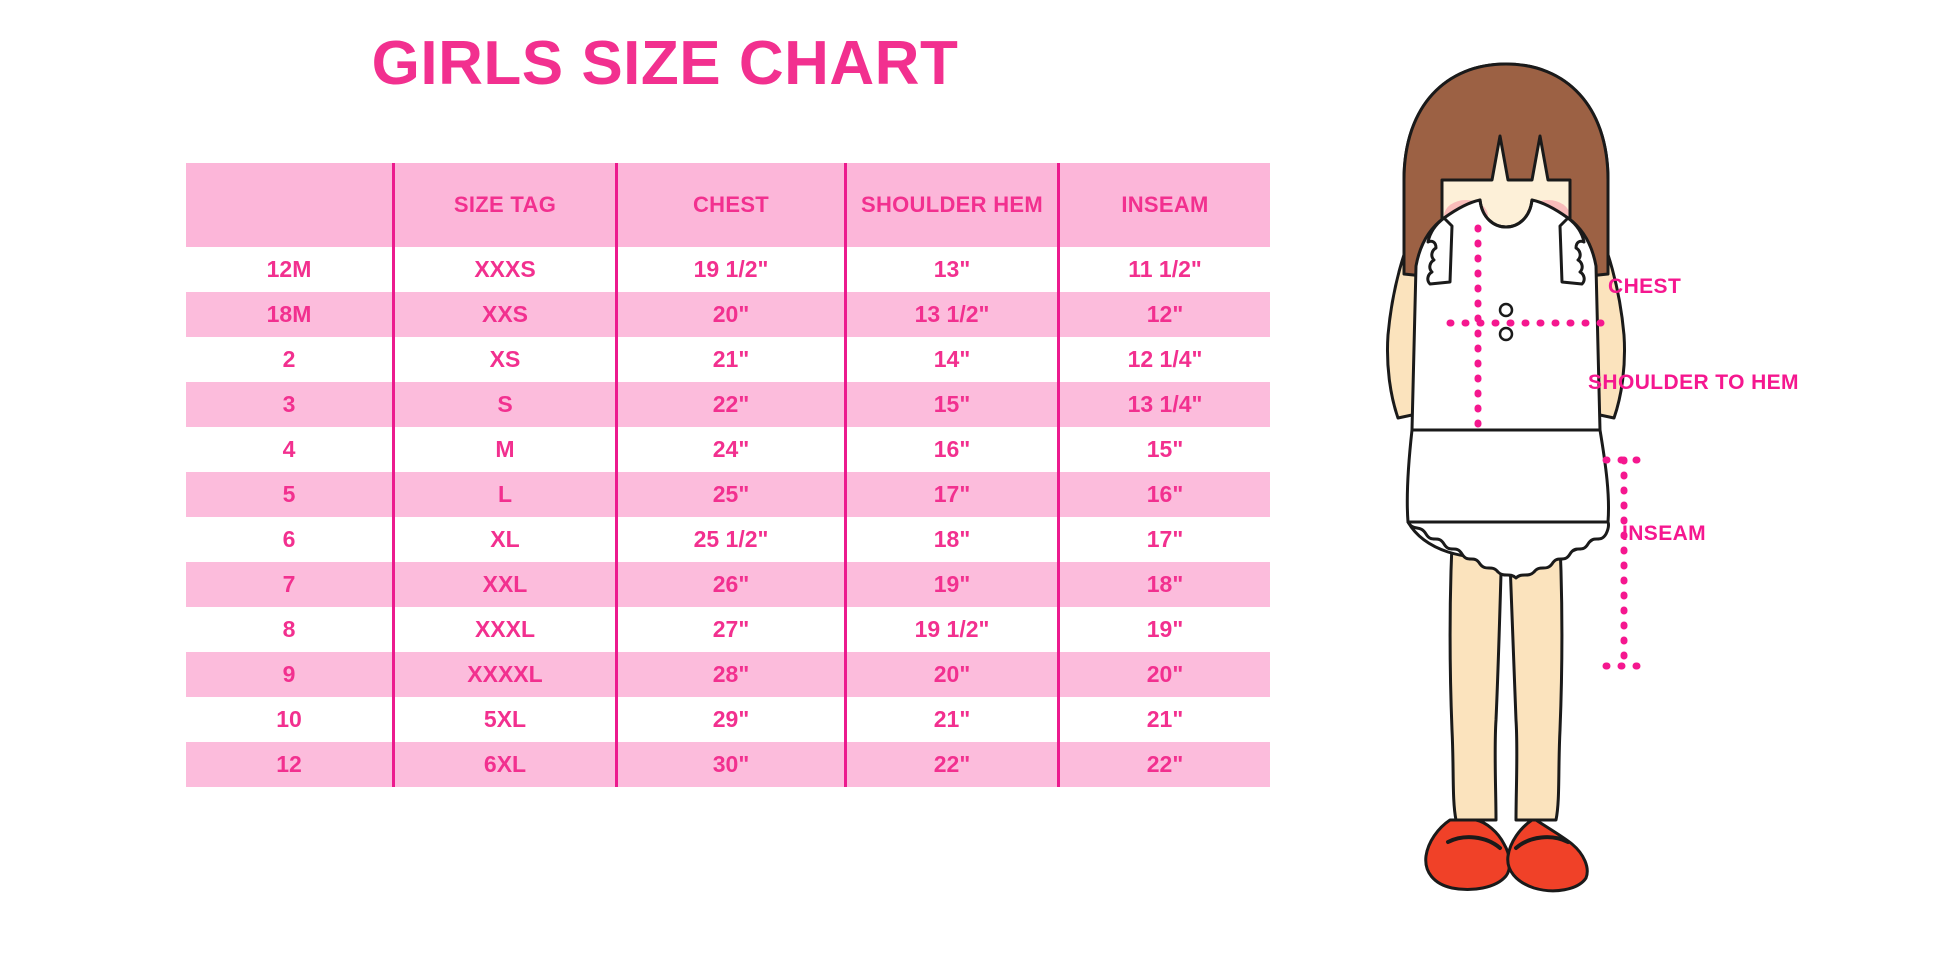  I want to click on table-row: 2 XS 21" 14" 12 1/4", so click(728, 359).